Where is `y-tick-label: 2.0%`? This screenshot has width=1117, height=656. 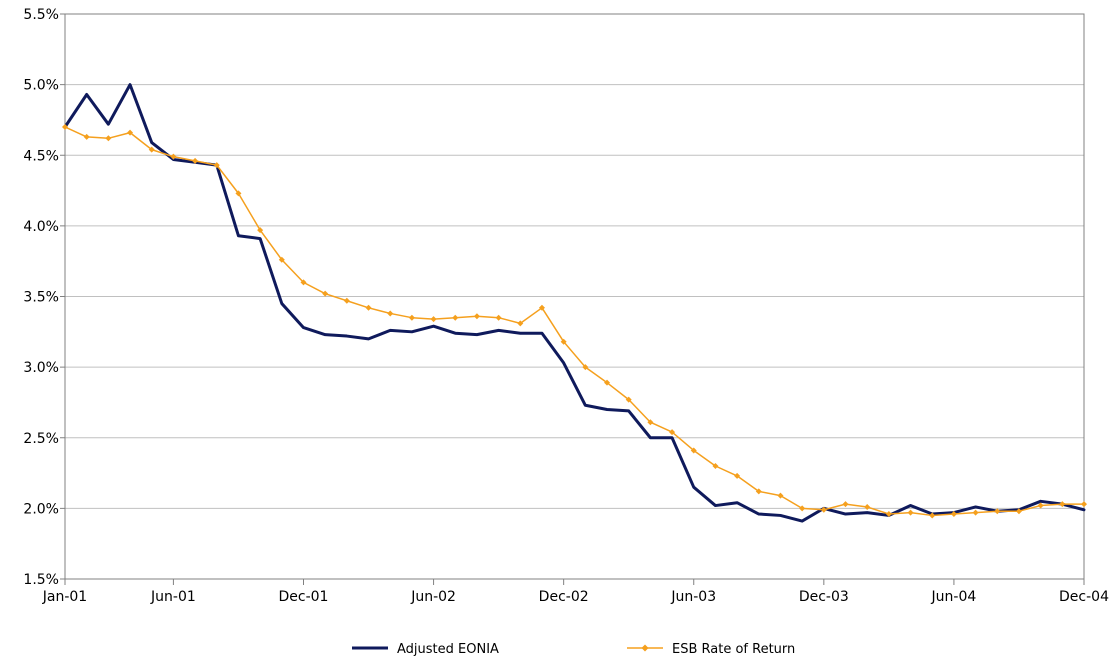
y-tick-label: 2.0% is located at coordinates (41, 509).